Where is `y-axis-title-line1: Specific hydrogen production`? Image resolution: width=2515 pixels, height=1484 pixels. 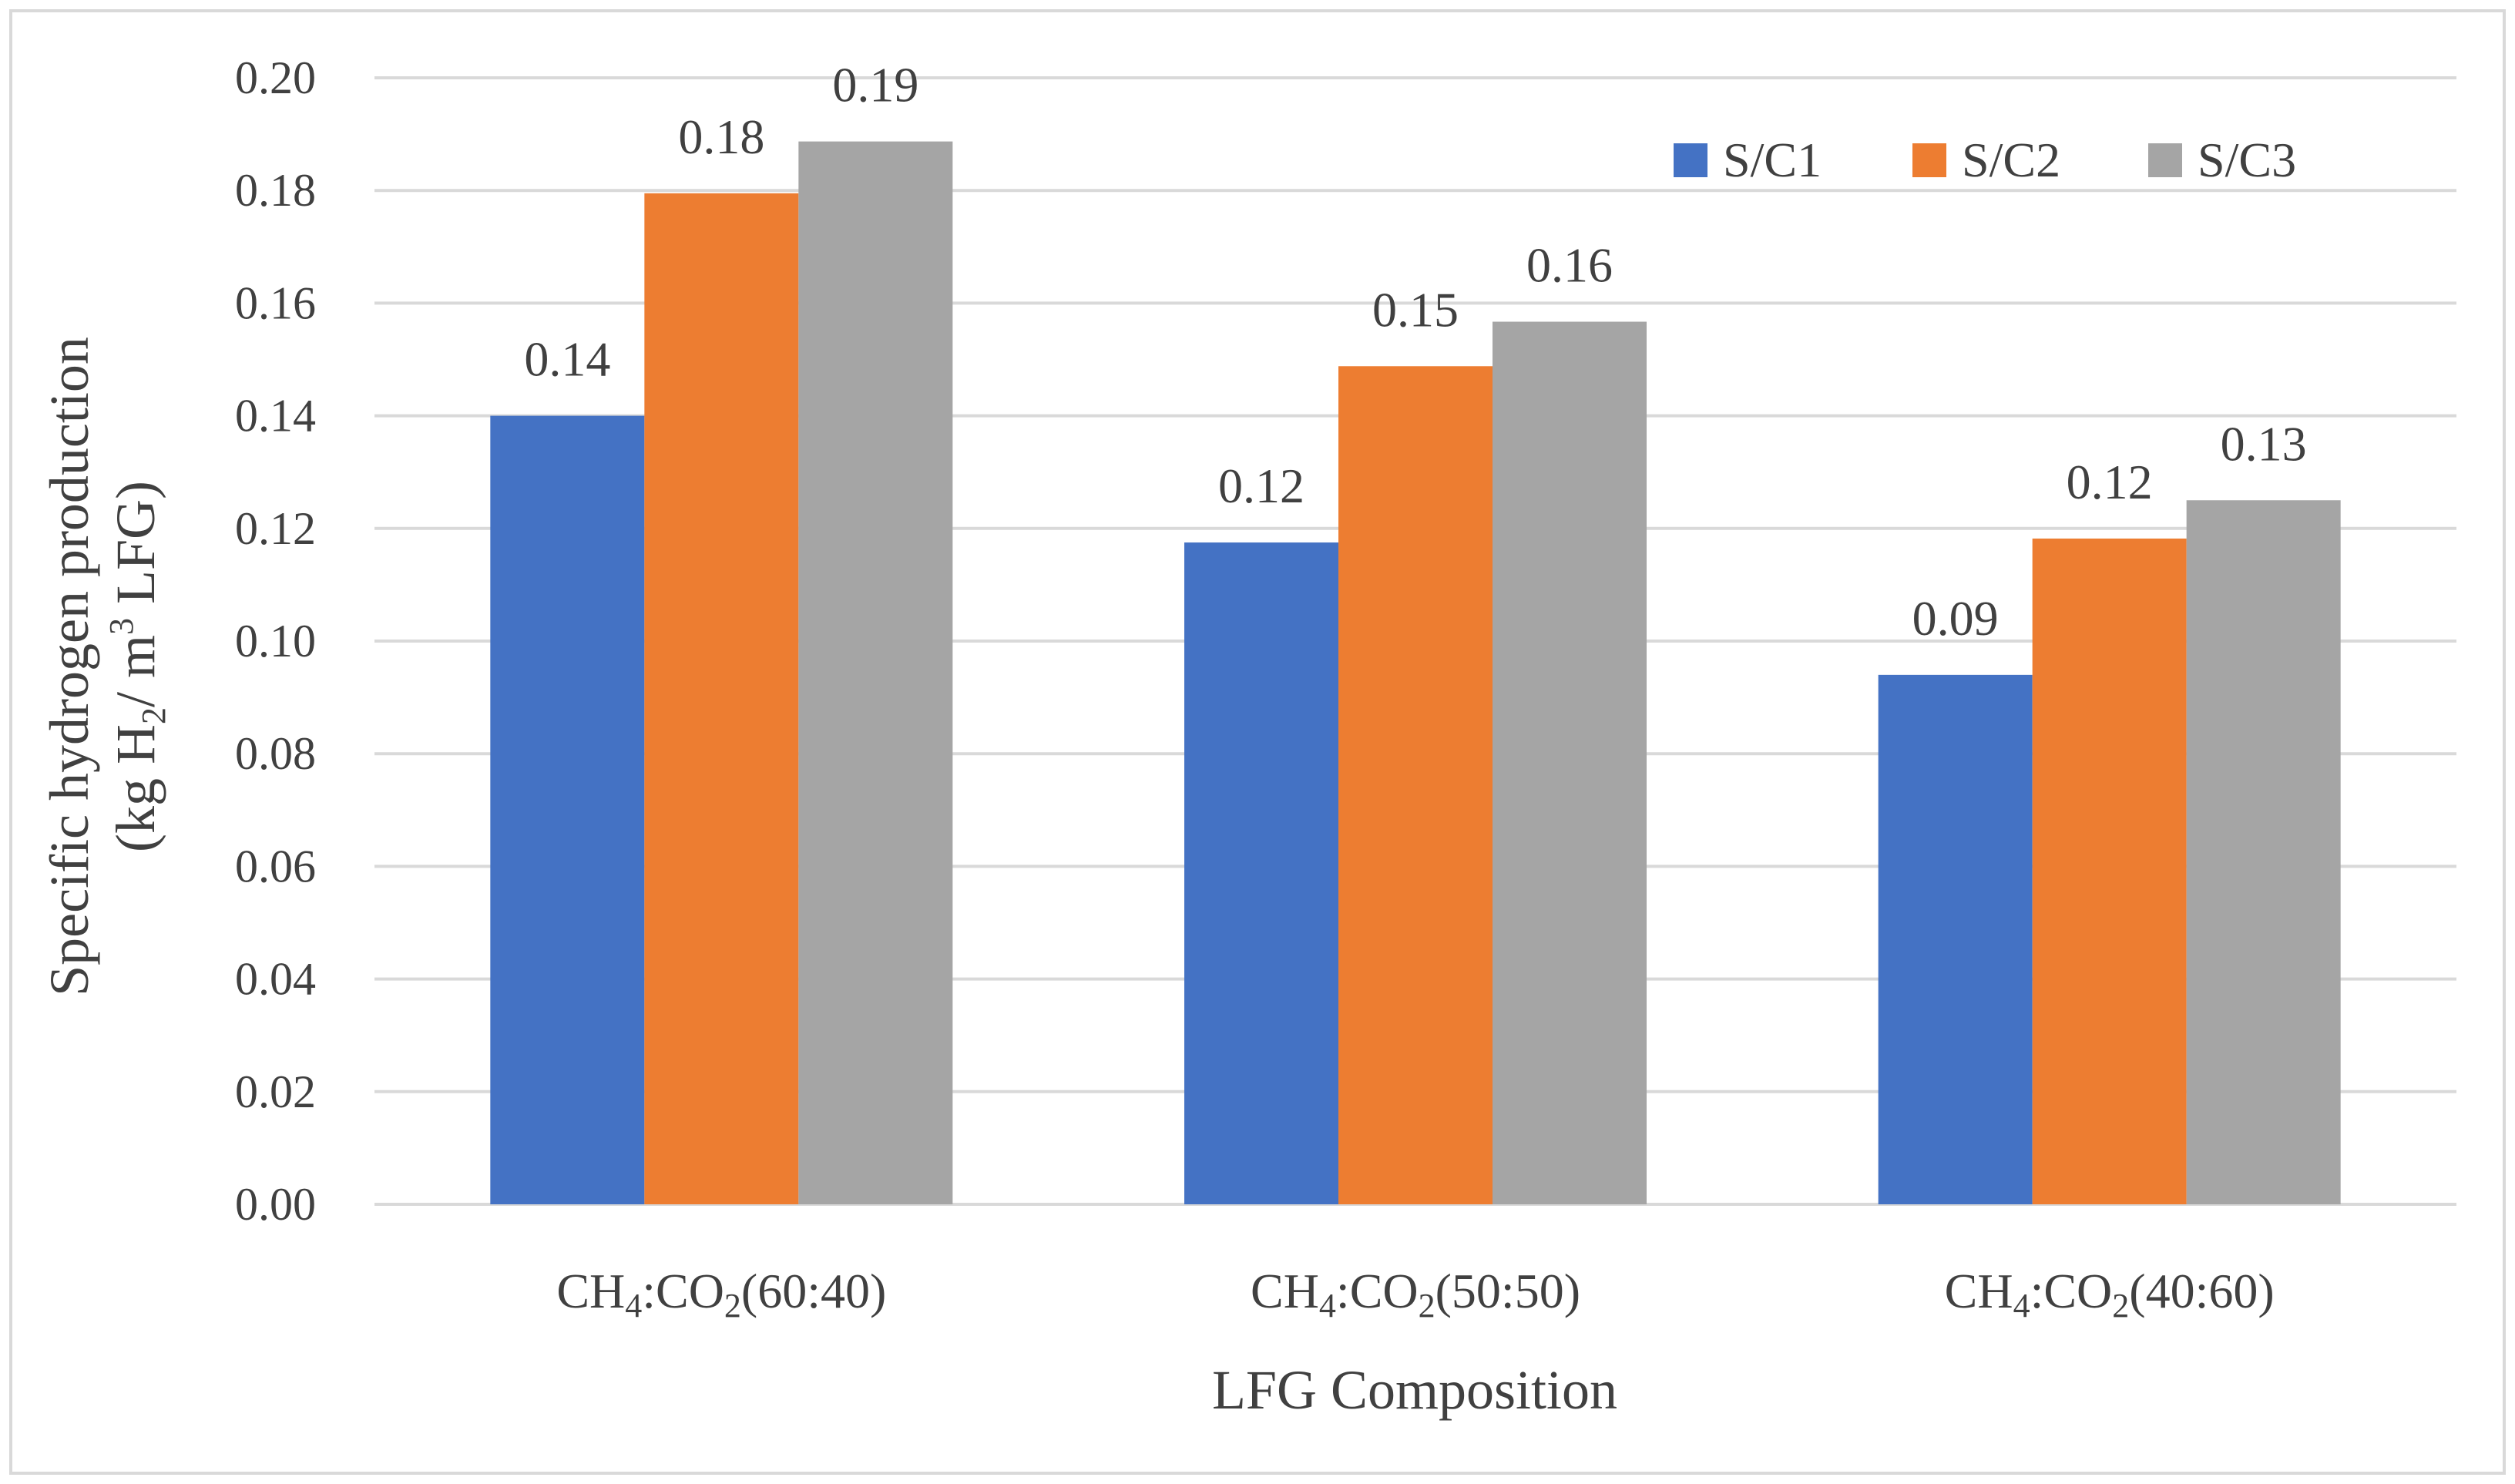
y-axis-title-line1: Specific hydrogen production is located at coordinates (69, 666).